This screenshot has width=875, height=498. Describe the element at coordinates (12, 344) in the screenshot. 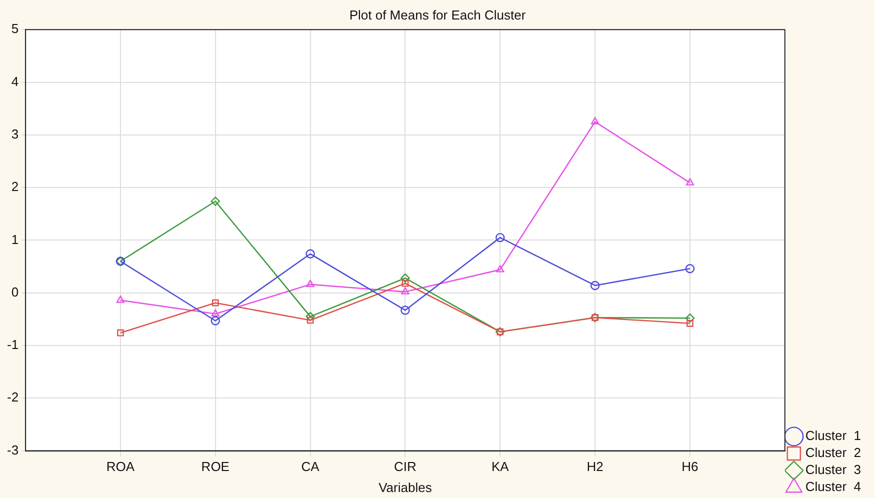

I see `y-tick-label: -1` at that location.